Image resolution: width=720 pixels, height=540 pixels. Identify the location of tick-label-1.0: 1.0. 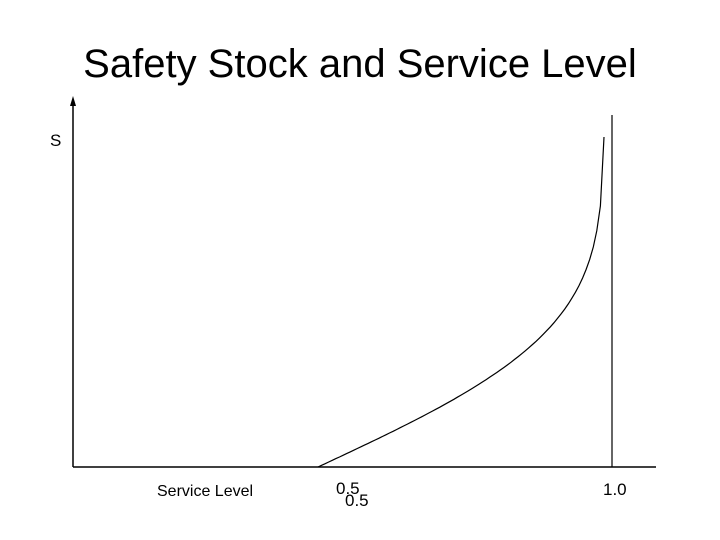
(615, 489).